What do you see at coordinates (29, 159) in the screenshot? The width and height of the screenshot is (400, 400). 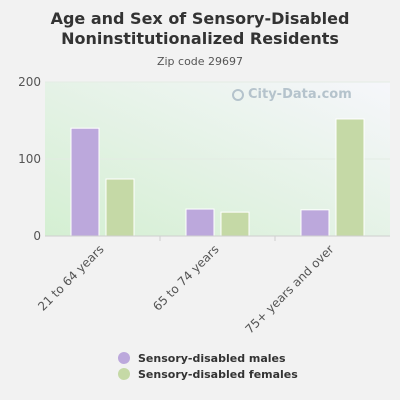 I see `y-tick-label: 100` at bounding box center [29, 159].